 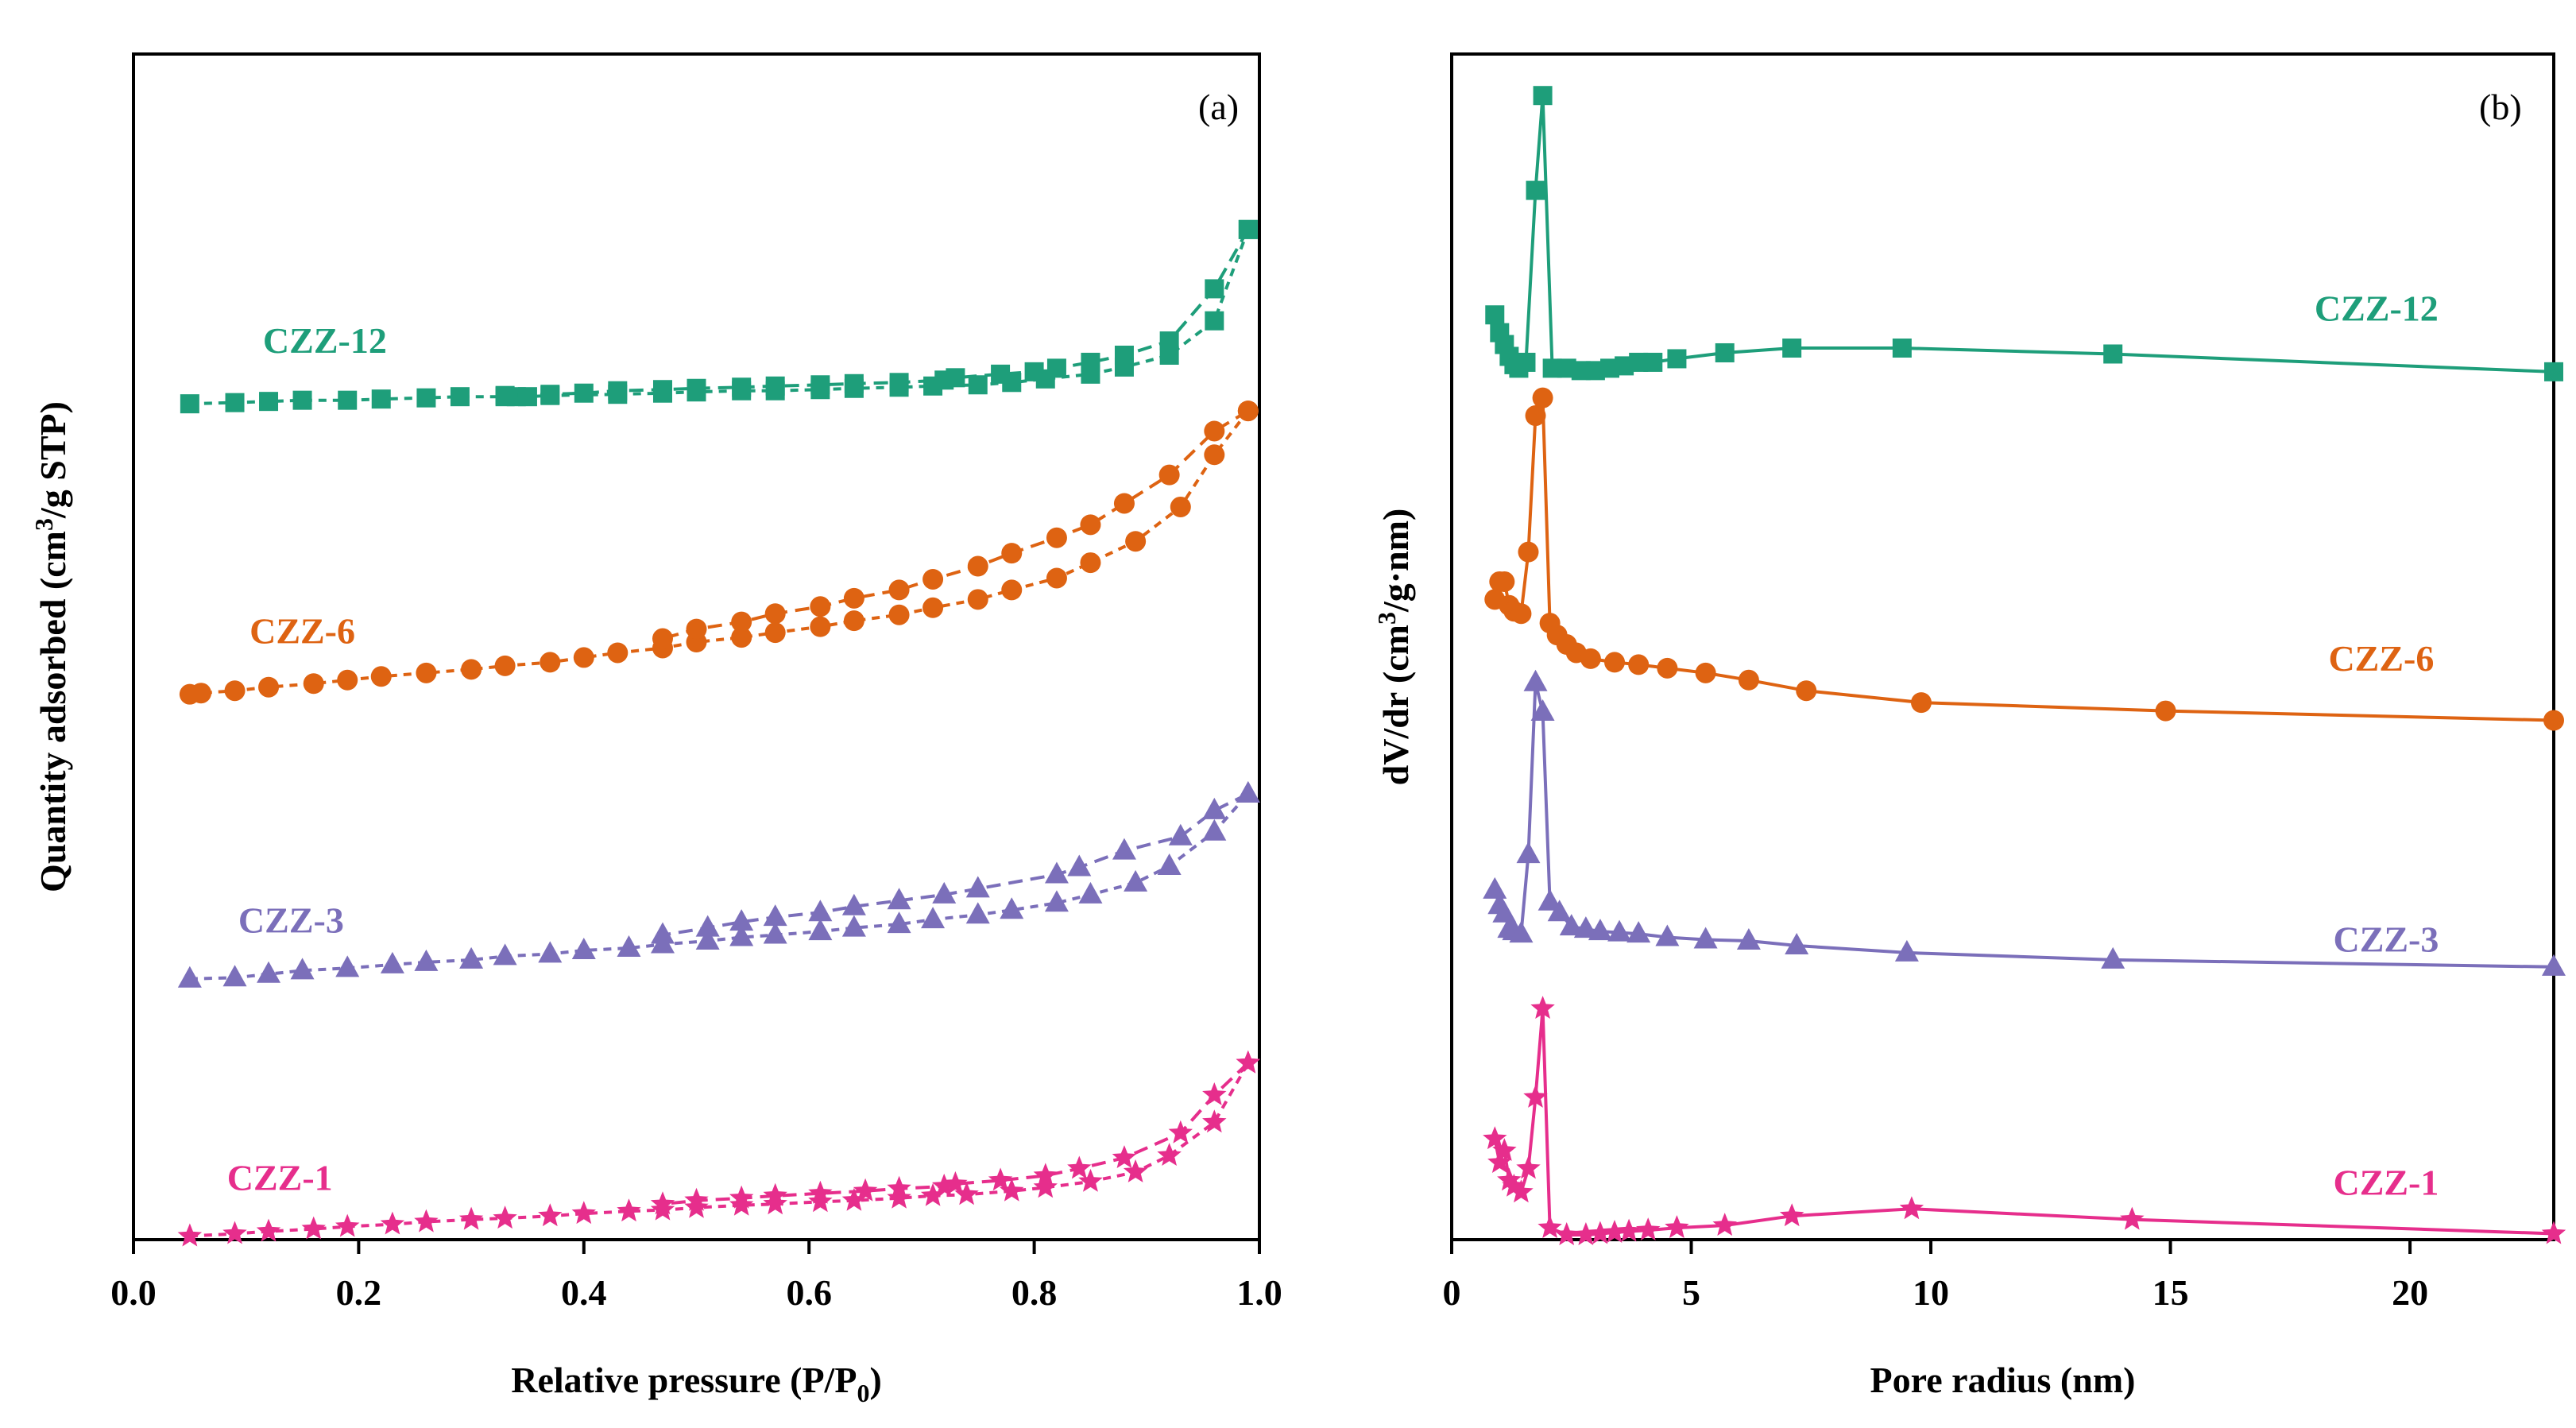 What do you see at coordinates (2003, 1380) in the screenshot?
I see `x-axis-title: Pore radius (nm)` at bounding box center [2003, 1380].